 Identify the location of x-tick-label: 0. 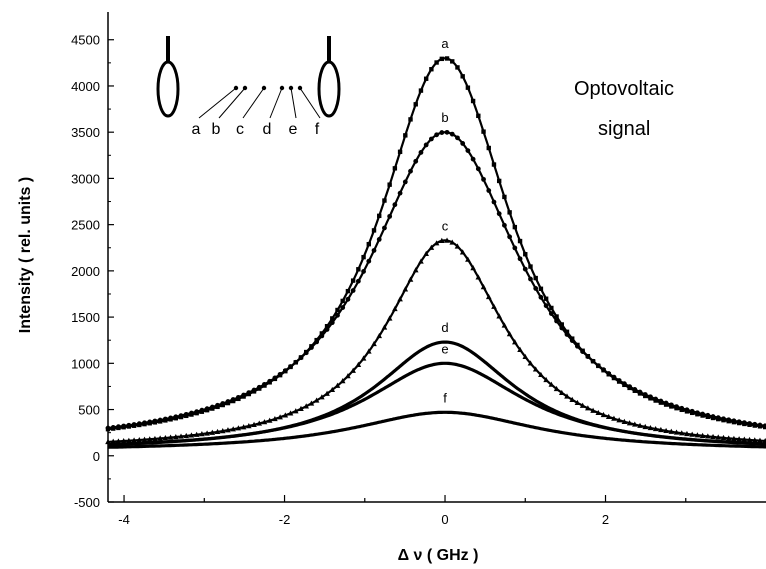
(444, 519).